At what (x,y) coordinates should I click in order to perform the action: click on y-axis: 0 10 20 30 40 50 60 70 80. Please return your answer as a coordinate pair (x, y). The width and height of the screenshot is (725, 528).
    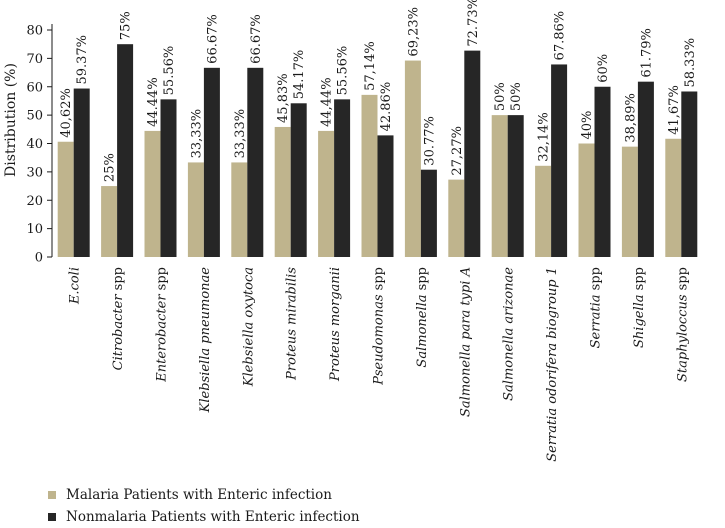
    Looking at the image, I should click on (39, 145).